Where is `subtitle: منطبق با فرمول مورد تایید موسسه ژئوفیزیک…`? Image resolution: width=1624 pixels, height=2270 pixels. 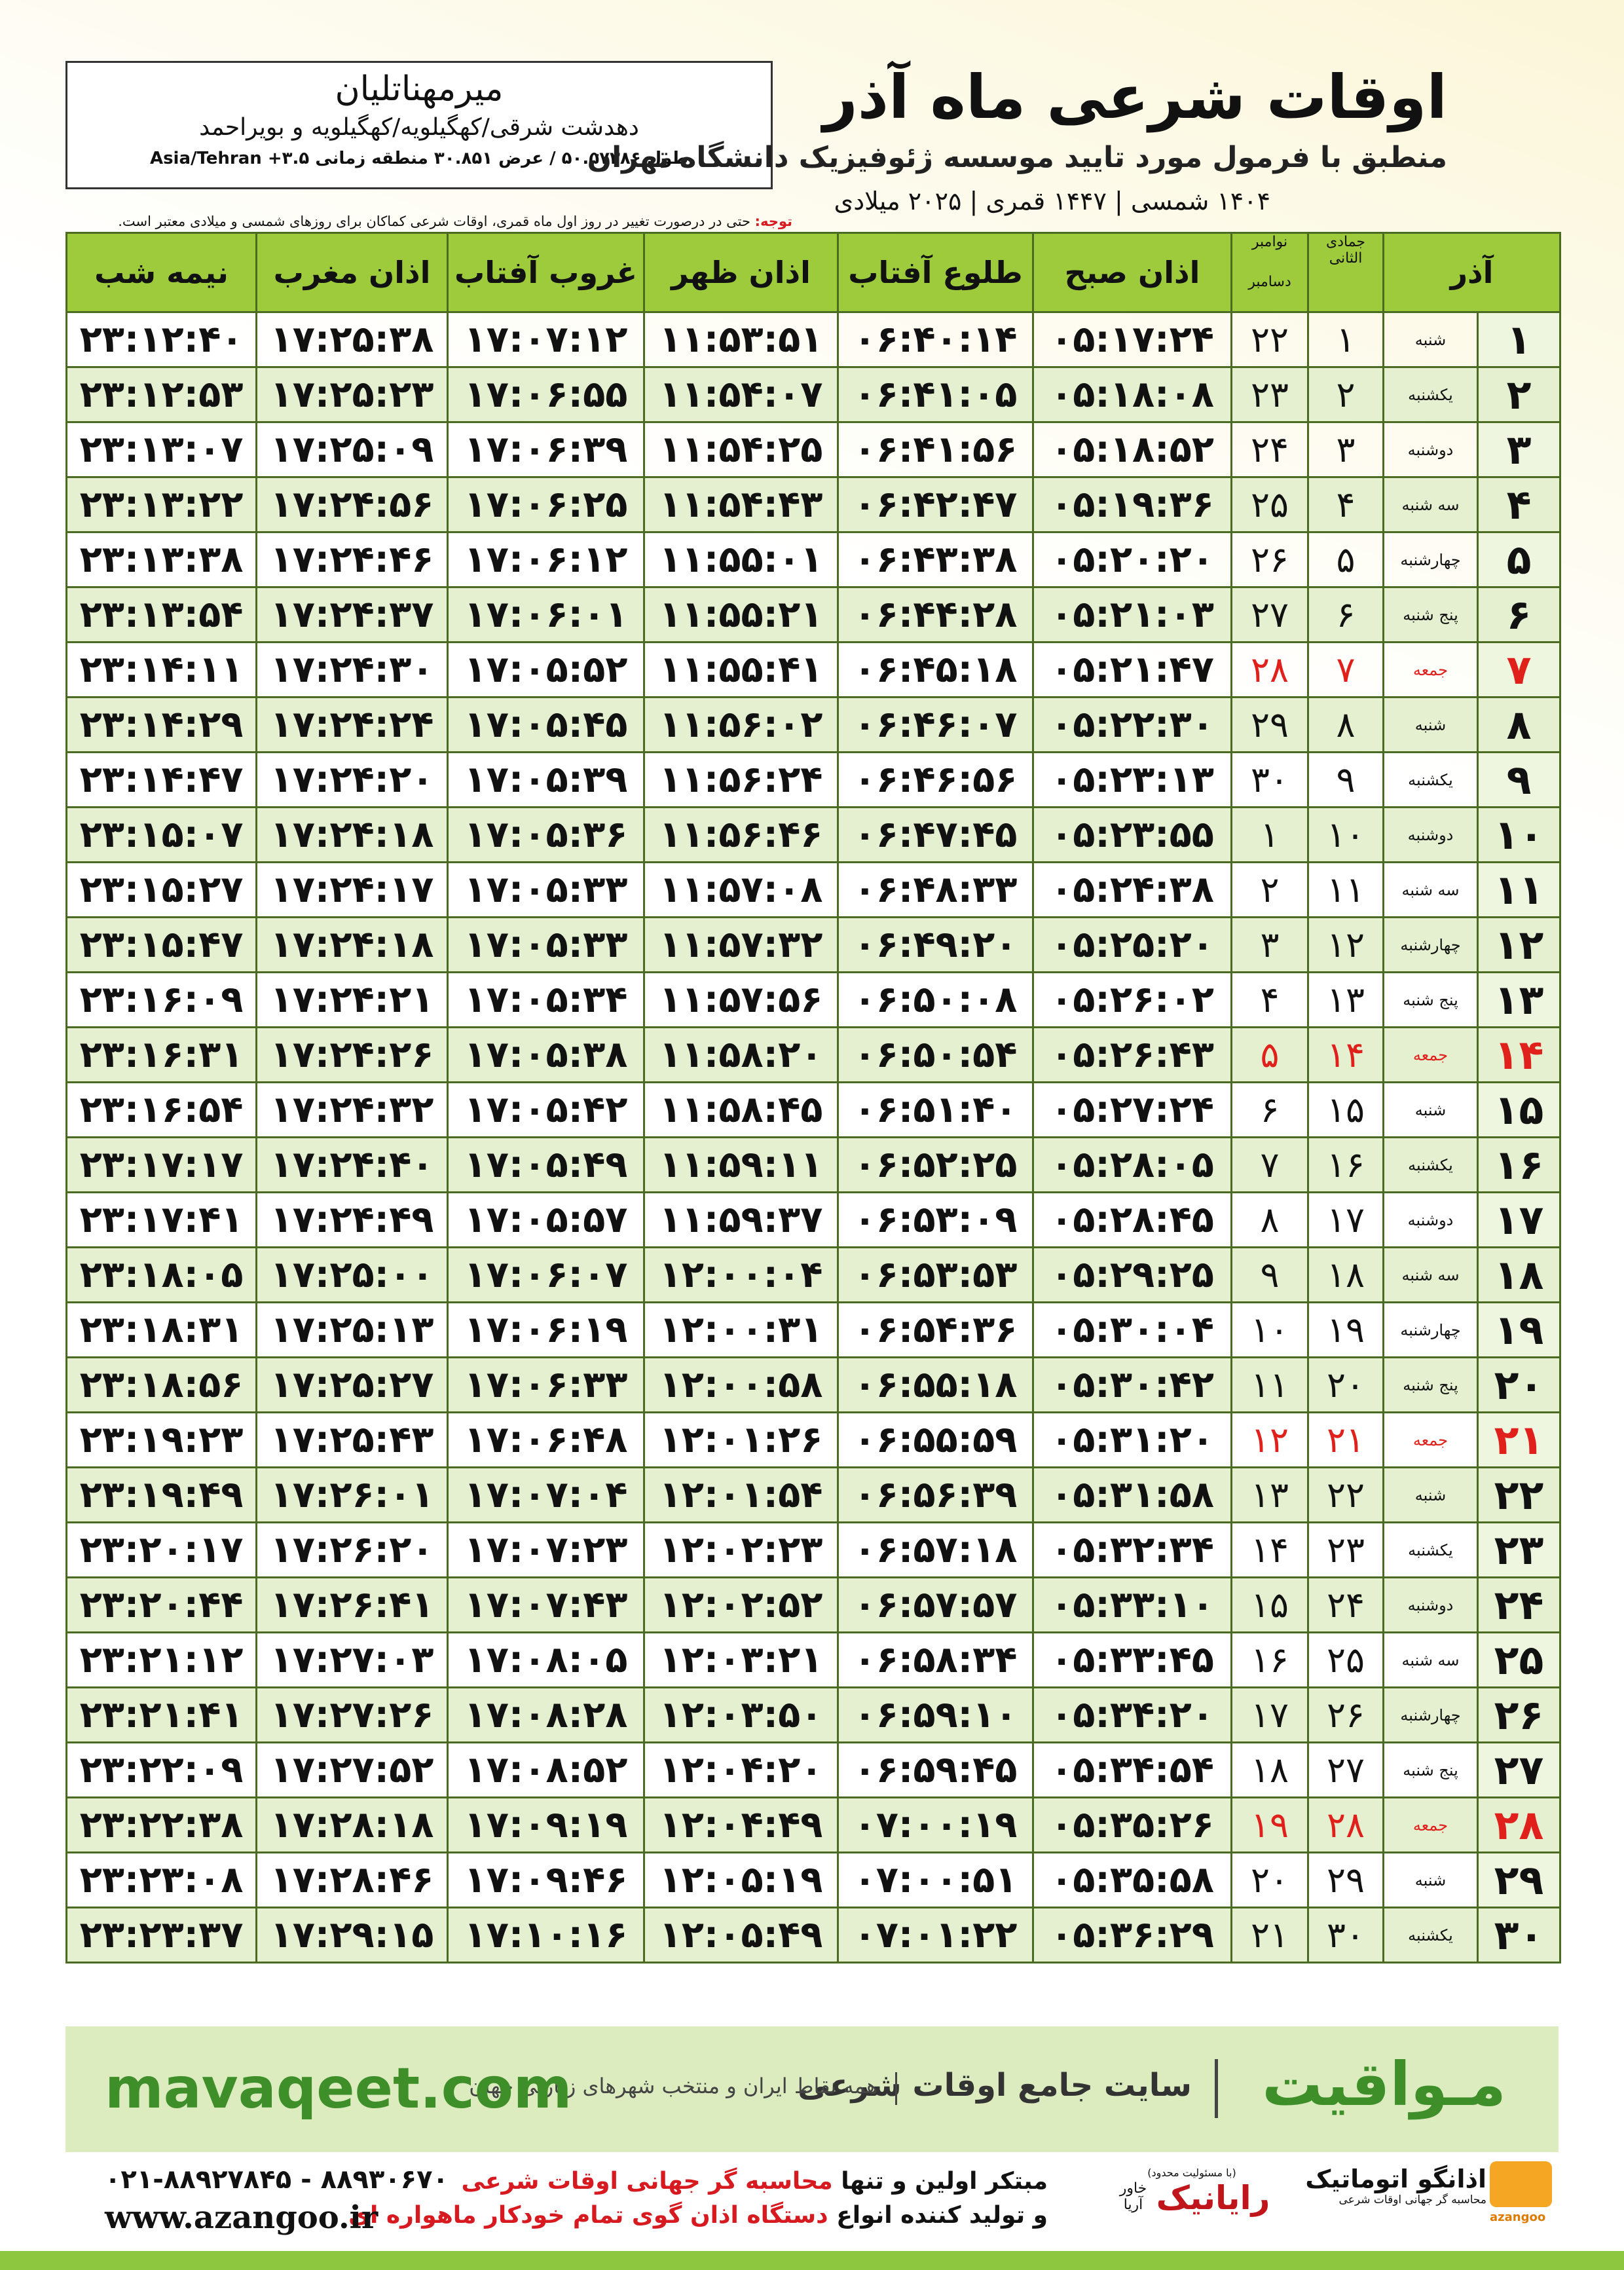 subtitle: منطبق با فرمول مورد تایید موسسه ژئوفیزیک… is located at coordinates (1017, 157).